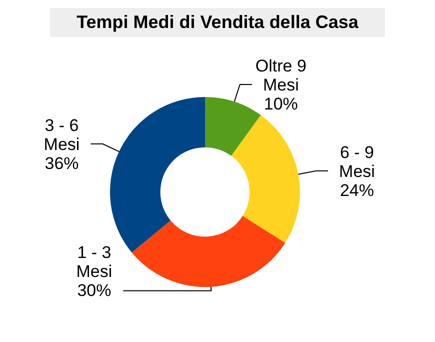 The height and width of the screenshot is (342, 435). I want to click on data-label: 24%, so click(357, 190).